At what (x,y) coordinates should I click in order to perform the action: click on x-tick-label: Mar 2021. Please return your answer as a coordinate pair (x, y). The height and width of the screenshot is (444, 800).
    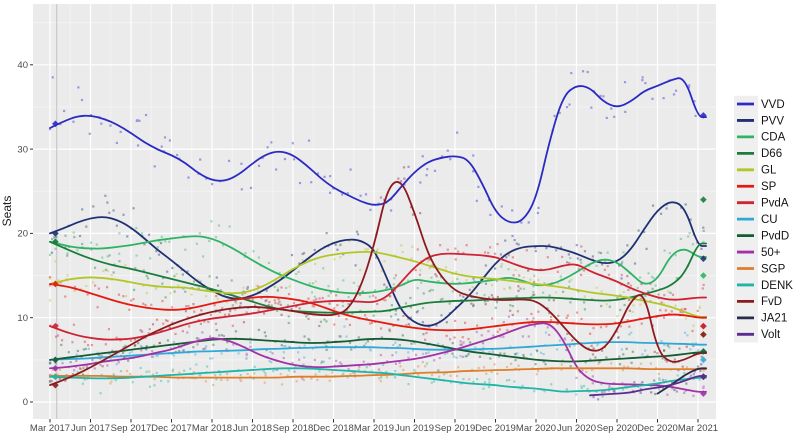
    Looking at the image, I should click on (698, 428).